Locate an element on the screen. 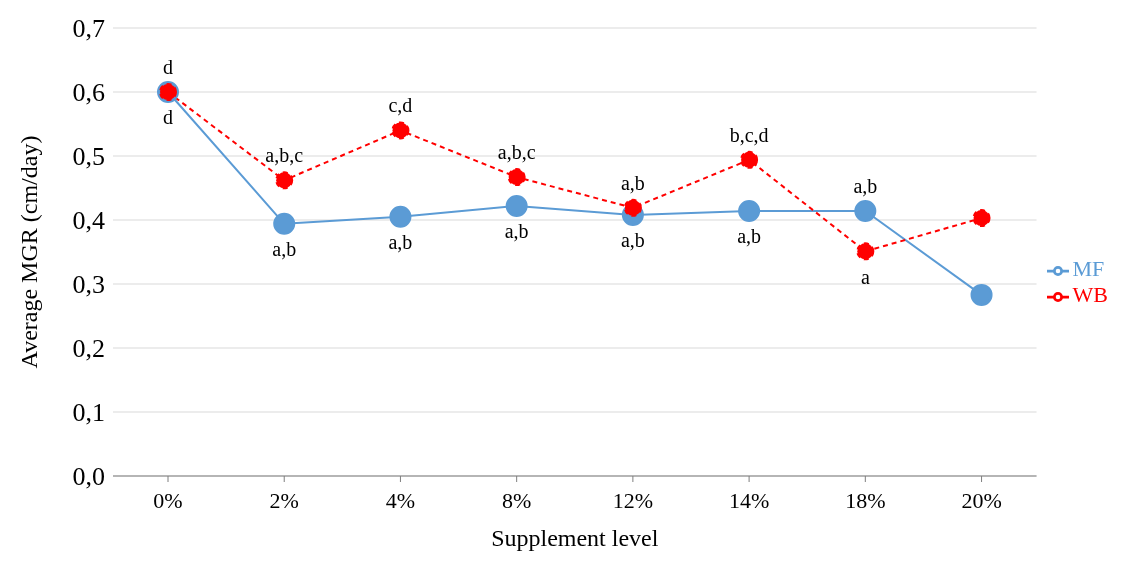  y-tick-label: 0,4 is located at coordinates (88, 221).